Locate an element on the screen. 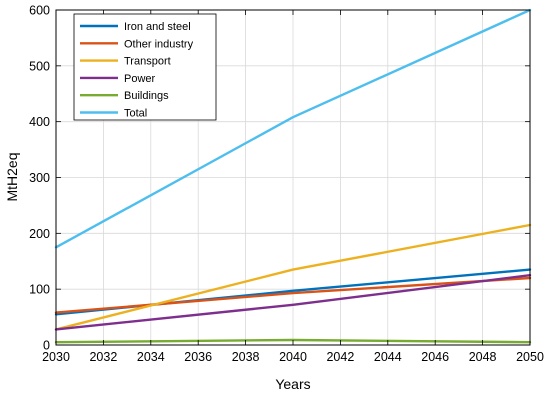  x-tick-label: 2034 is located at coordinates (151, 357).